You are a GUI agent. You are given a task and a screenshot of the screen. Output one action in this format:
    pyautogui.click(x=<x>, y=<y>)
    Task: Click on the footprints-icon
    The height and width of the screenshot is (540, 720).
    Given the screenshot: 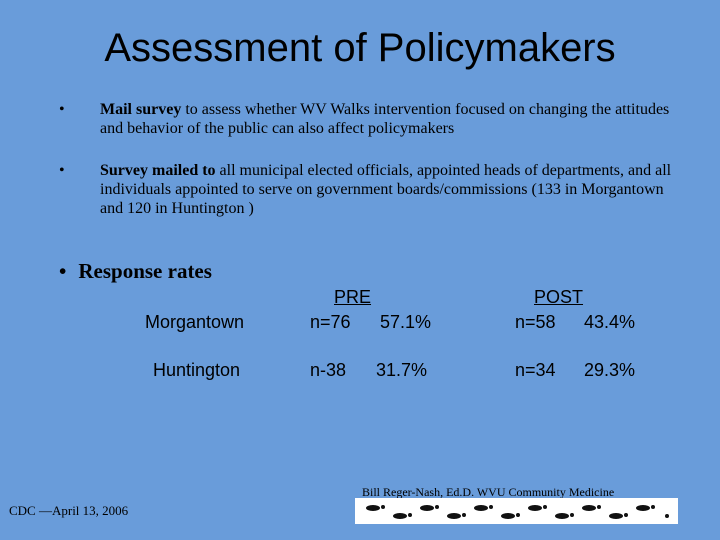 What is the action you would take?
    pyautogui.click(x=516, y=511)
    